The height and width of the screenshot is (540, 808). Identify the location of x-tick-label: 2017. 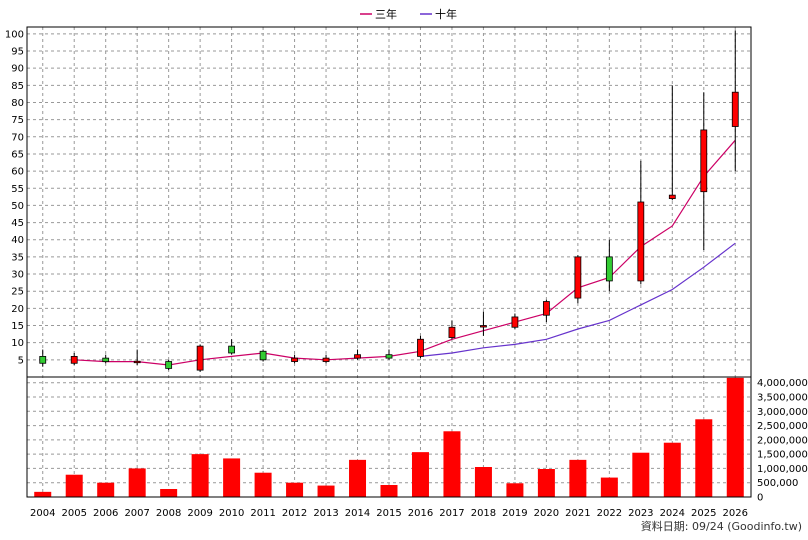
(451, 513).